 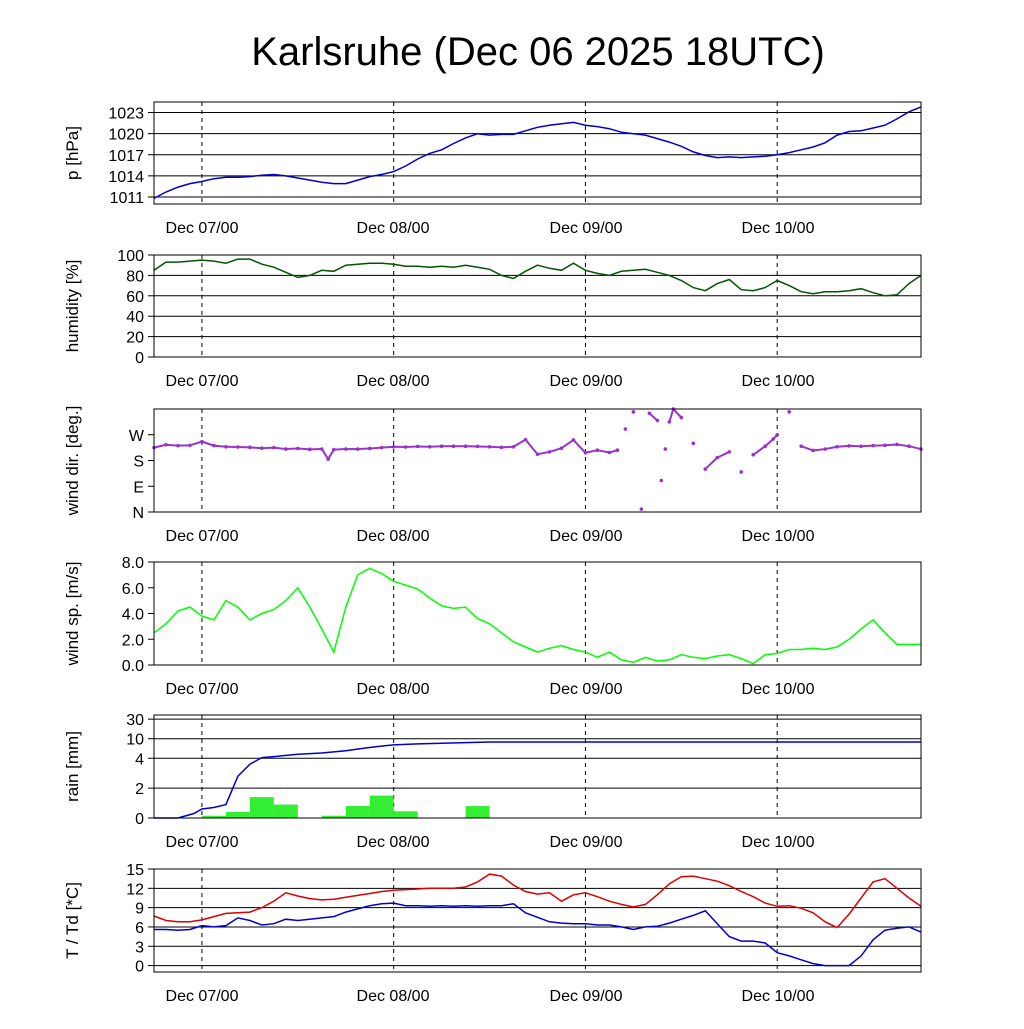 What do you see at coordinates (135, 889) in the screenshot?
I see `temperature-ytick-label: 12` at bounding box center [135, 889].